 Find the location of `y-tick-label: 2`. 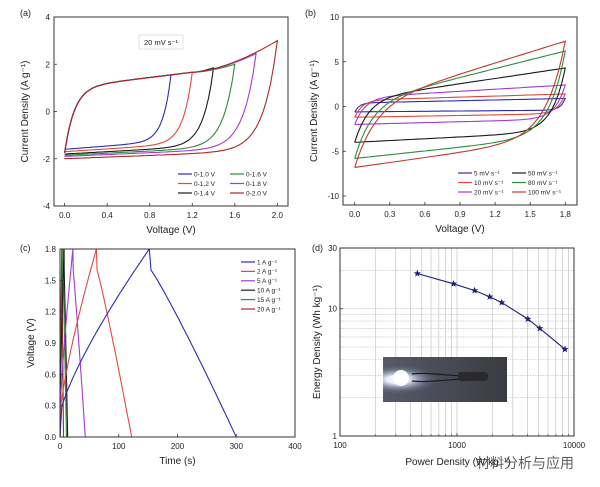

y-tick-label: 2 is located at coordinates (48, 64).